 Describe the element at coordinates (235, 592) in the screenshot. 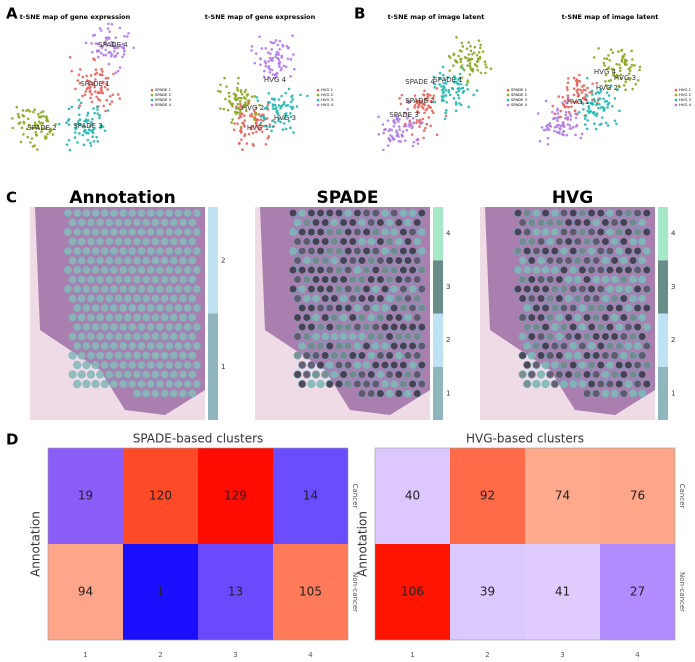

I see `cell-value: 13` at that location.